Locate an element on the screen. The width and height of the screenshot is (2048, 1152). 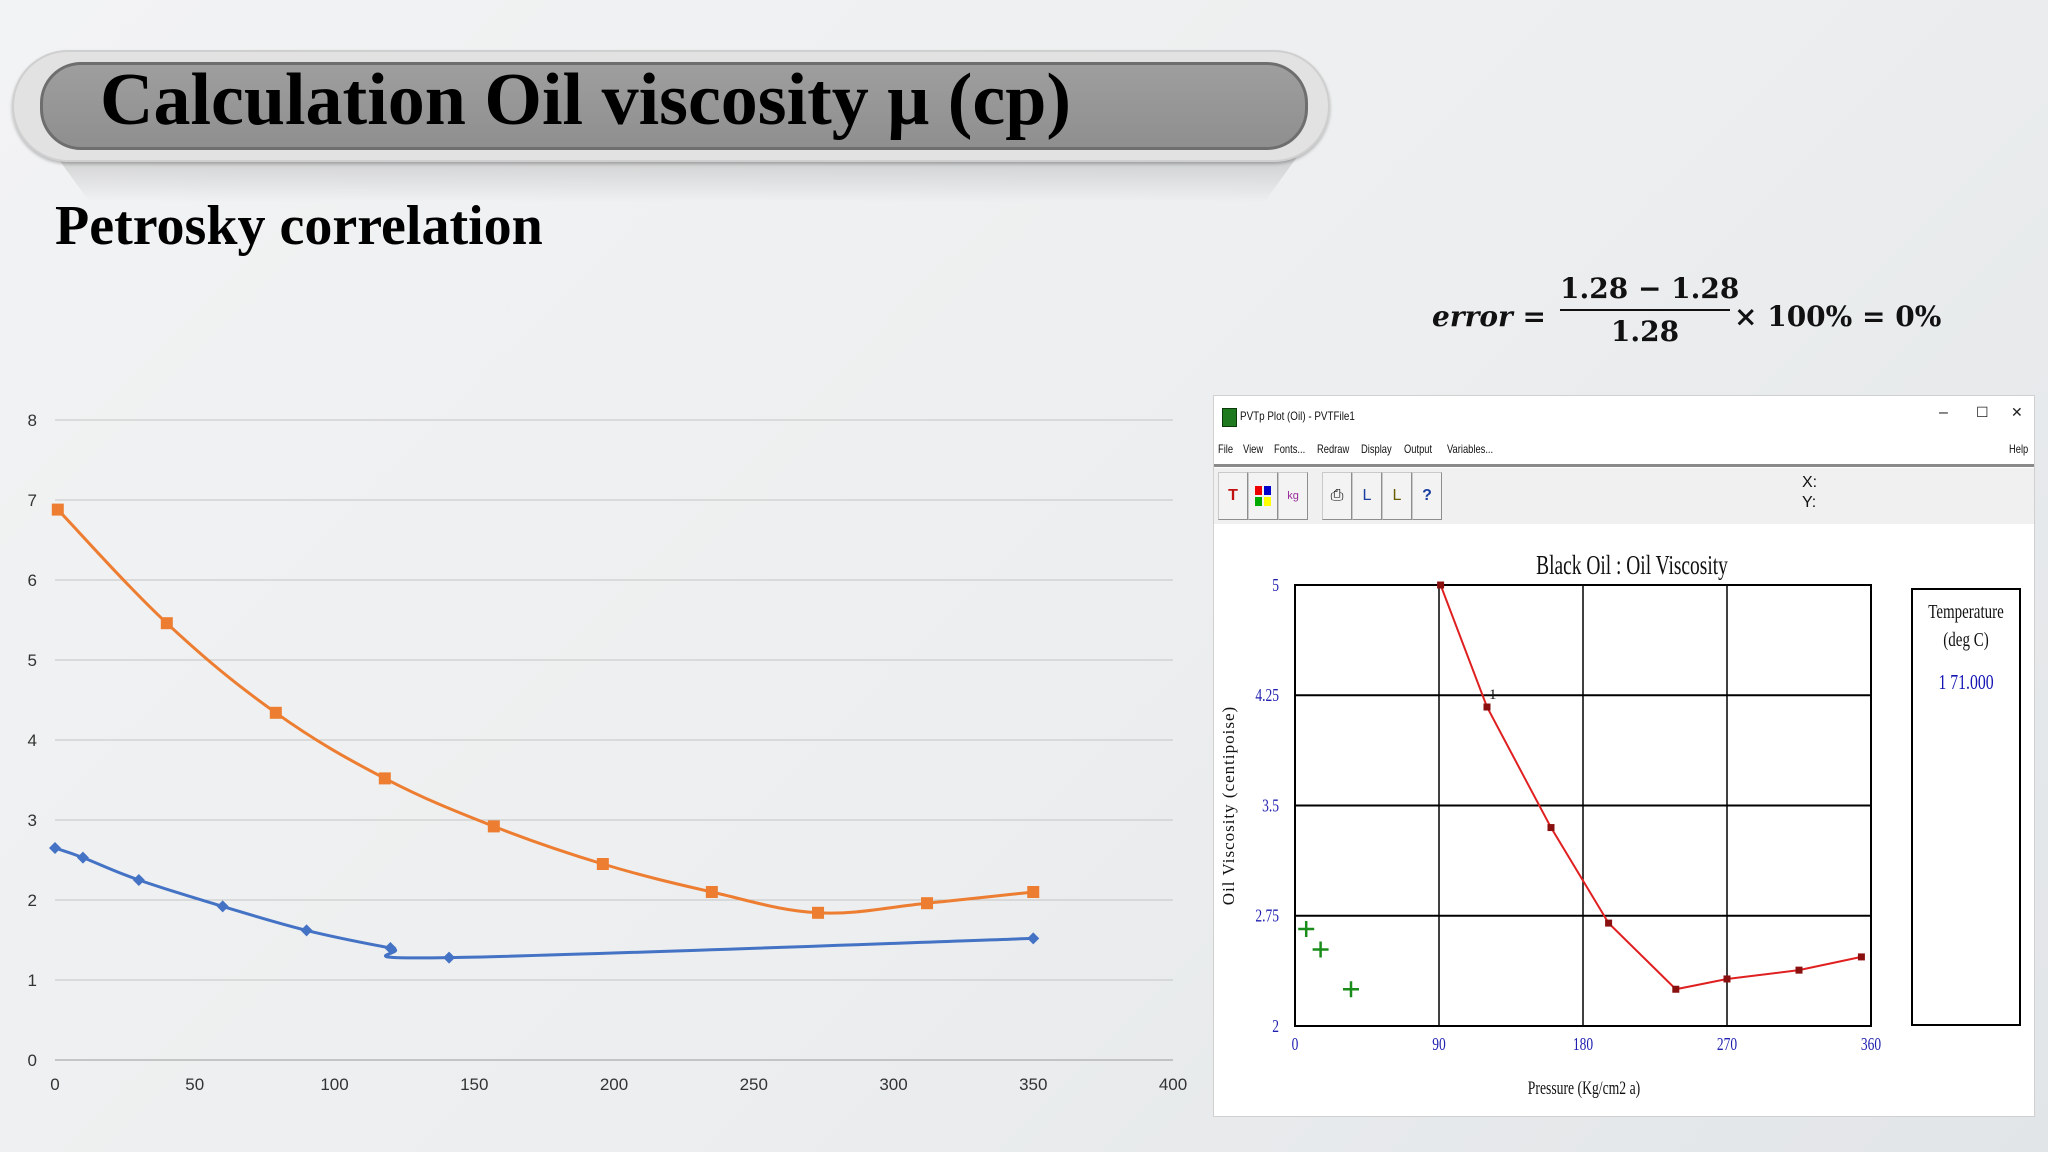
maximize-button: ☐ is located at coordinates (1982, 412).